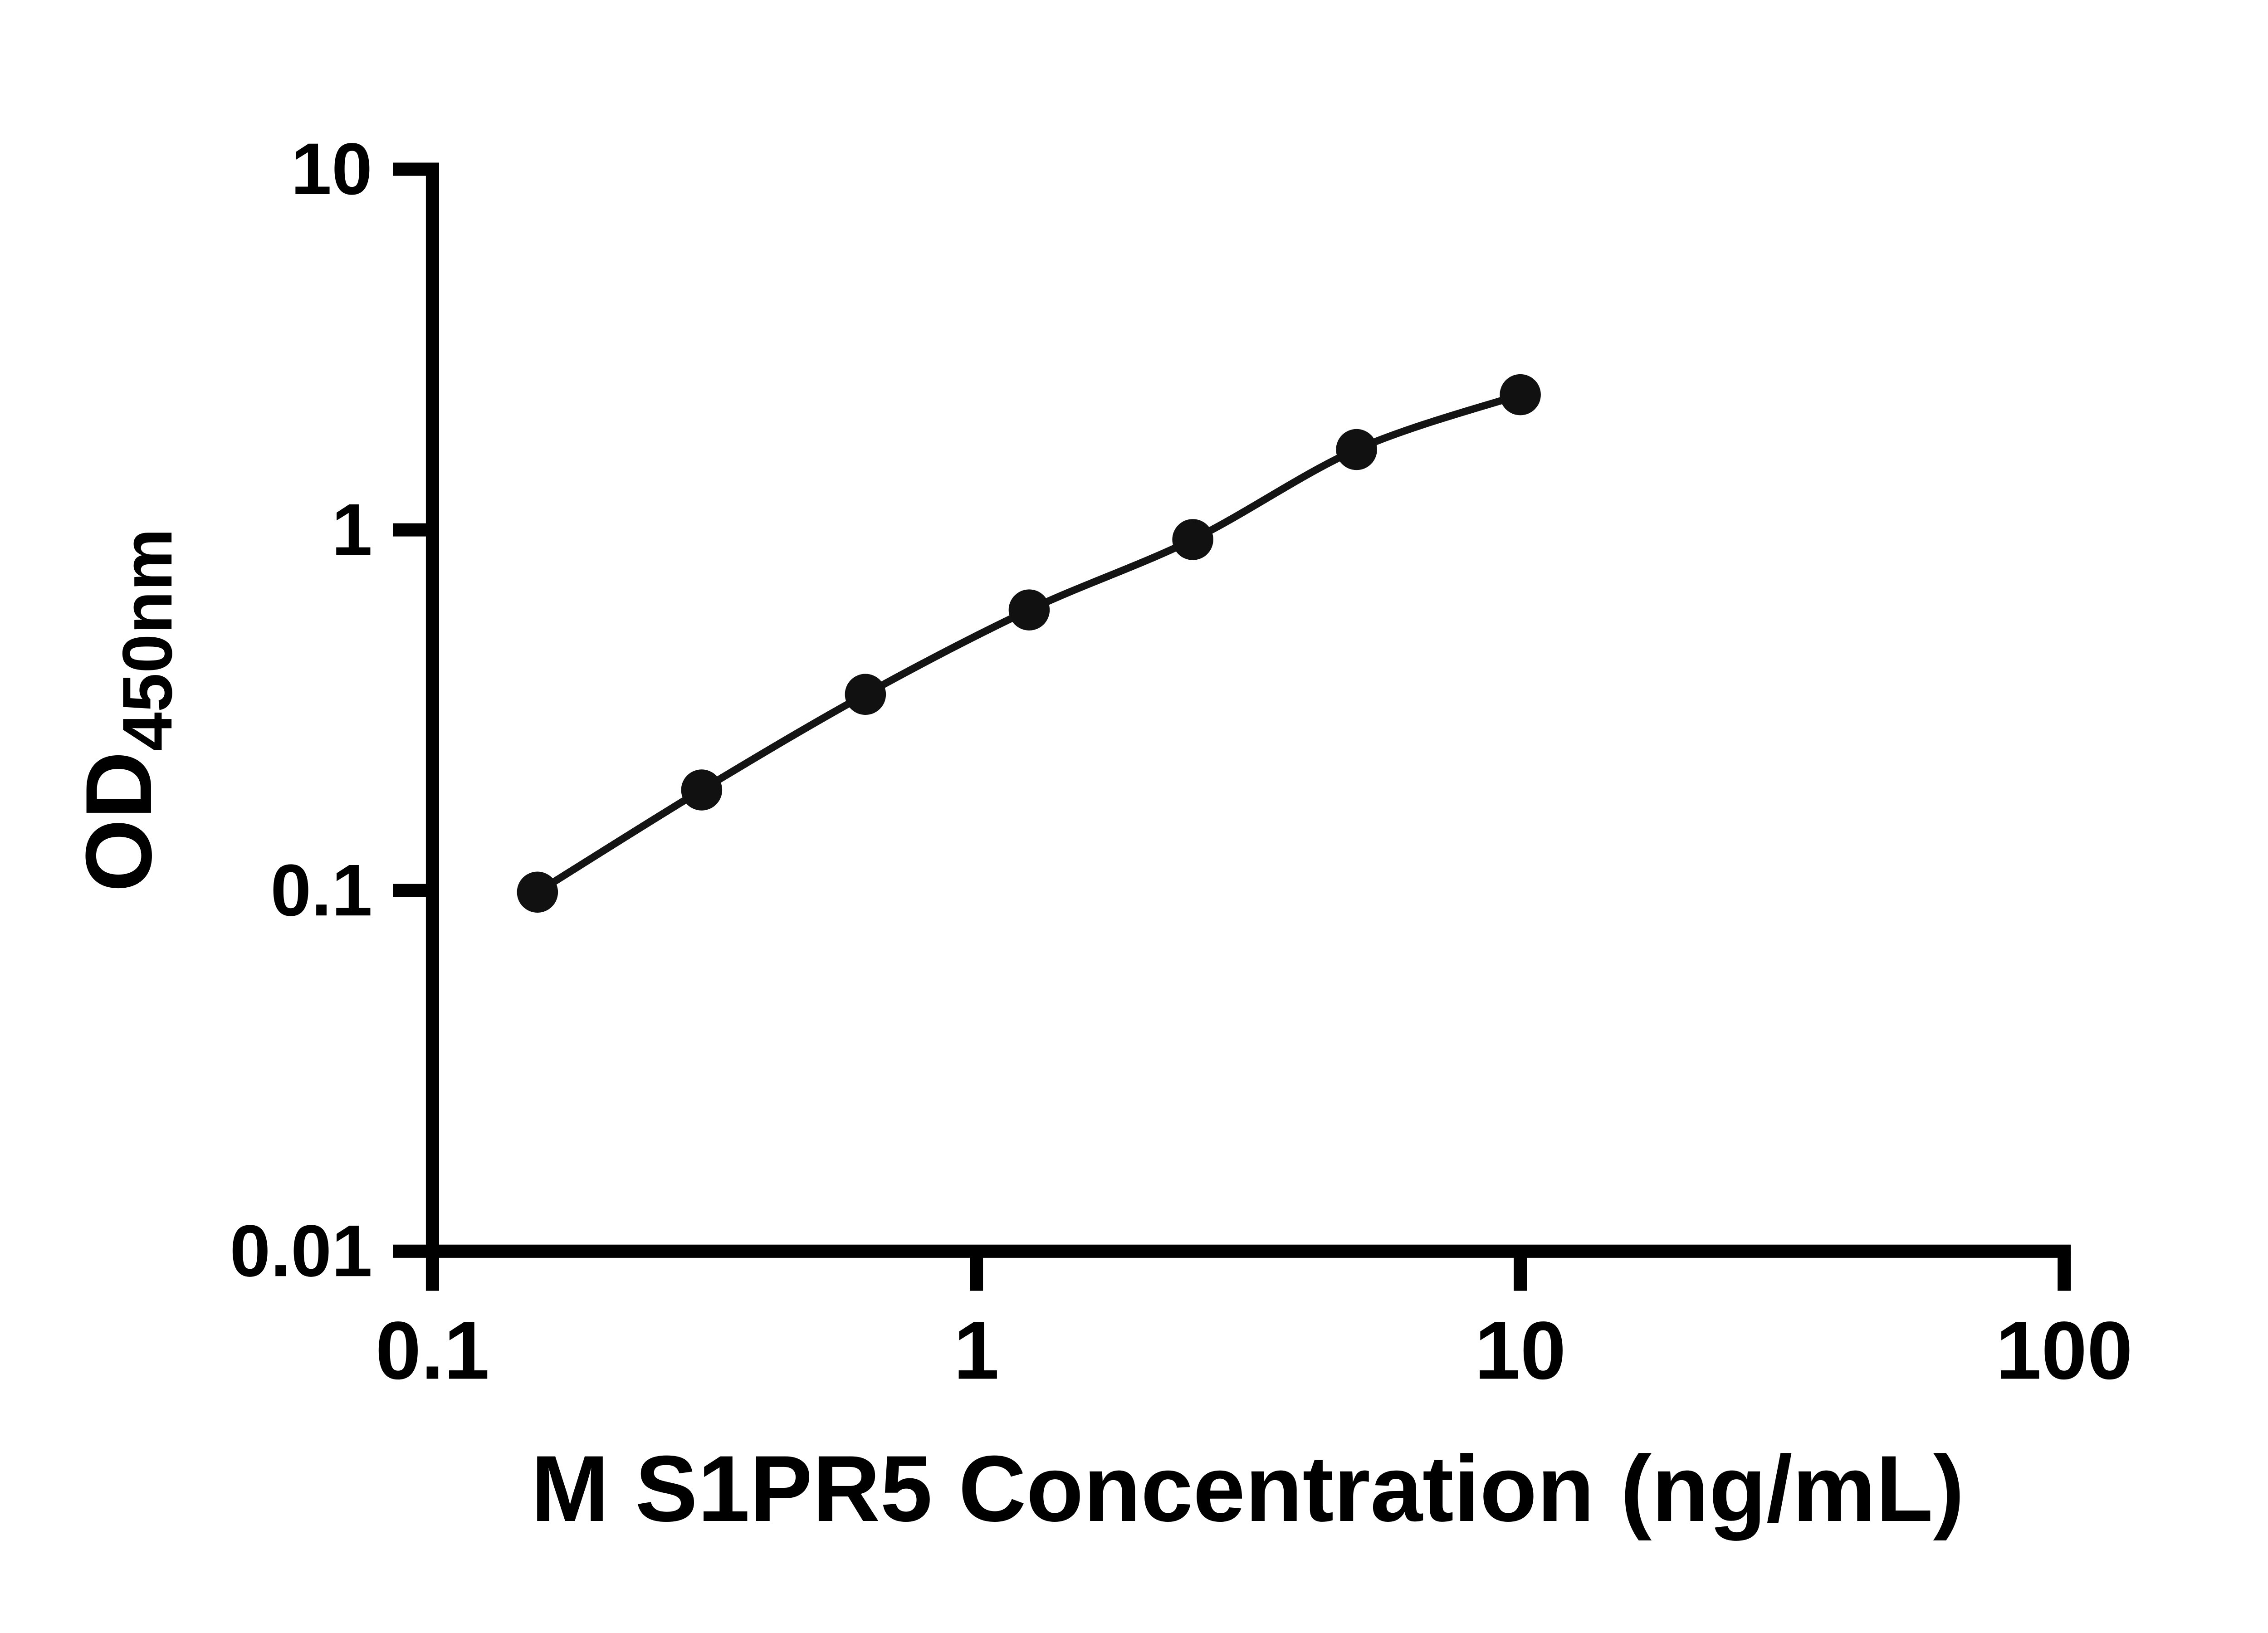  Describe the element at coordinates (433, 1350) in the screenshot. I see `x-tick-label: 0.1` at that location.